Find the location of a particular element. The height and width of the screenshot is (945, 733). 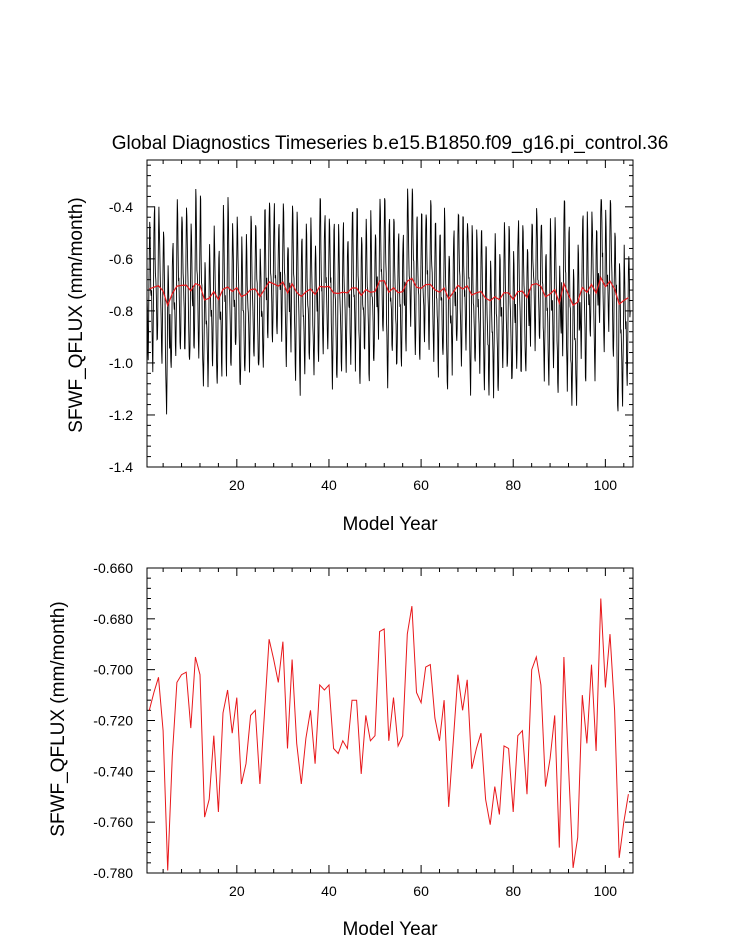

bottom-y-tick-label: -0.660 is located at coordinates (113, 568).